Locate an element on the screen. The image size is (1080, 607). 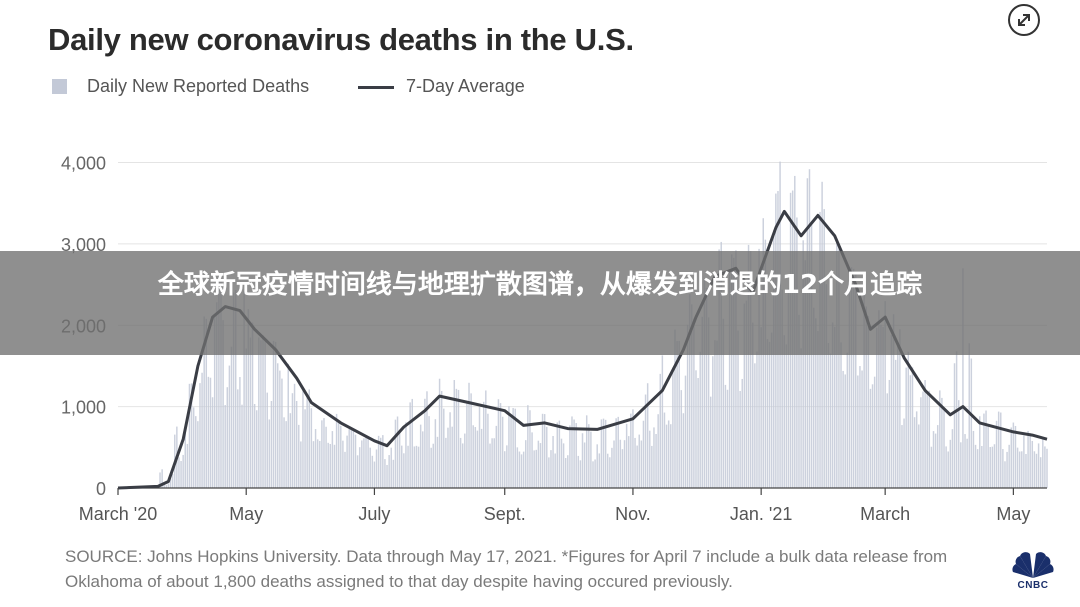
expand-arrows-icon is located at coordinates (1024, 20).